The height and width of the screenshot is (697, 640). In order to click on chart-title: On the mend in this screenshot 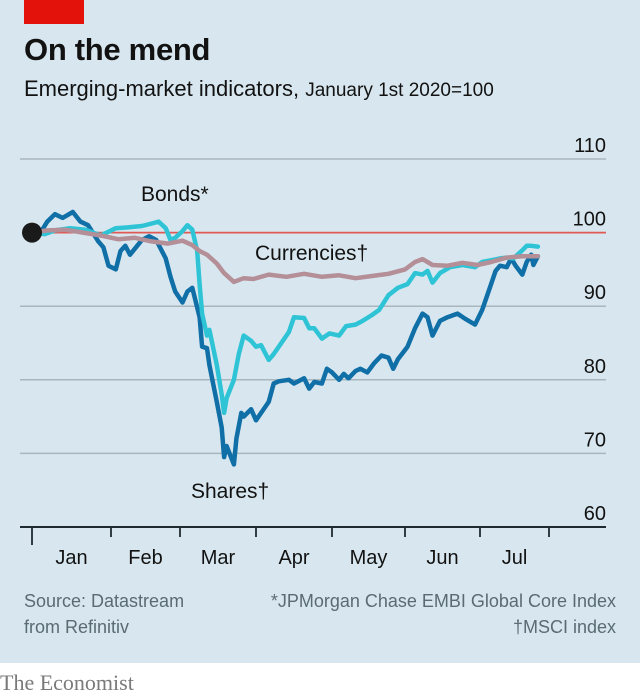, I will do `click(117, 49)`.